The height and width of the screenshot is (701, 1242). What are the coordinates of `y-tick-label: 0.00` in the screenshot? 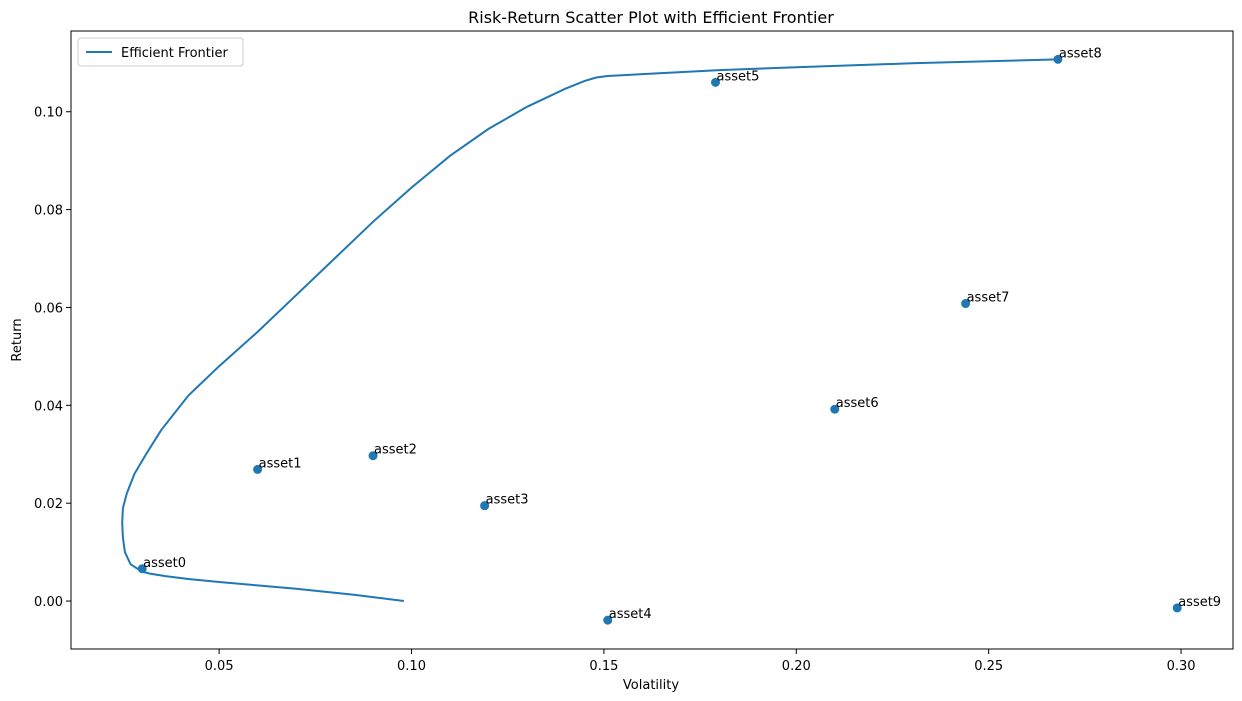 It's located at (48, 602).